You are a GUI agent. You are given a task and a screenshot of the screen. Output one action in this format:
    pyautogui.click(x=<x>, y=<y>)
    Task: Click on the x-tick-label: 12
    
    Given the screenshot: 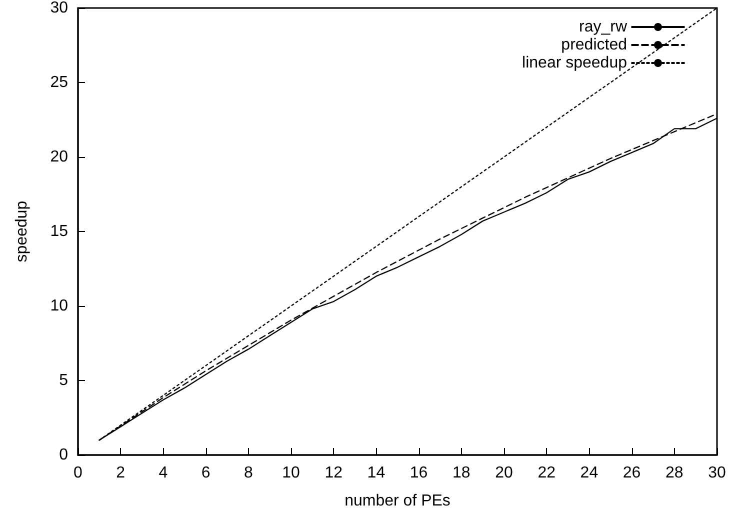 What is the action you would take?
    pyautogui.click(x=333, y=473)
    